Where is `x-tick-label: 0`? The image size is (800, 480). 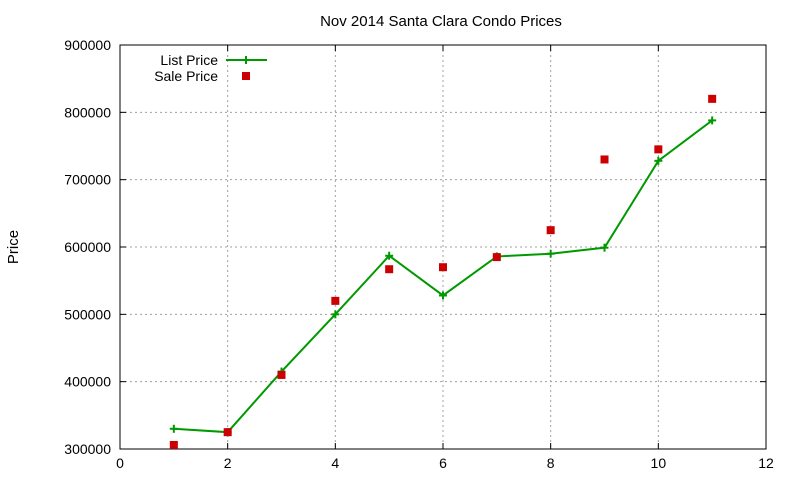 x-tick-label: 0 is located at coordinates (120, 463).